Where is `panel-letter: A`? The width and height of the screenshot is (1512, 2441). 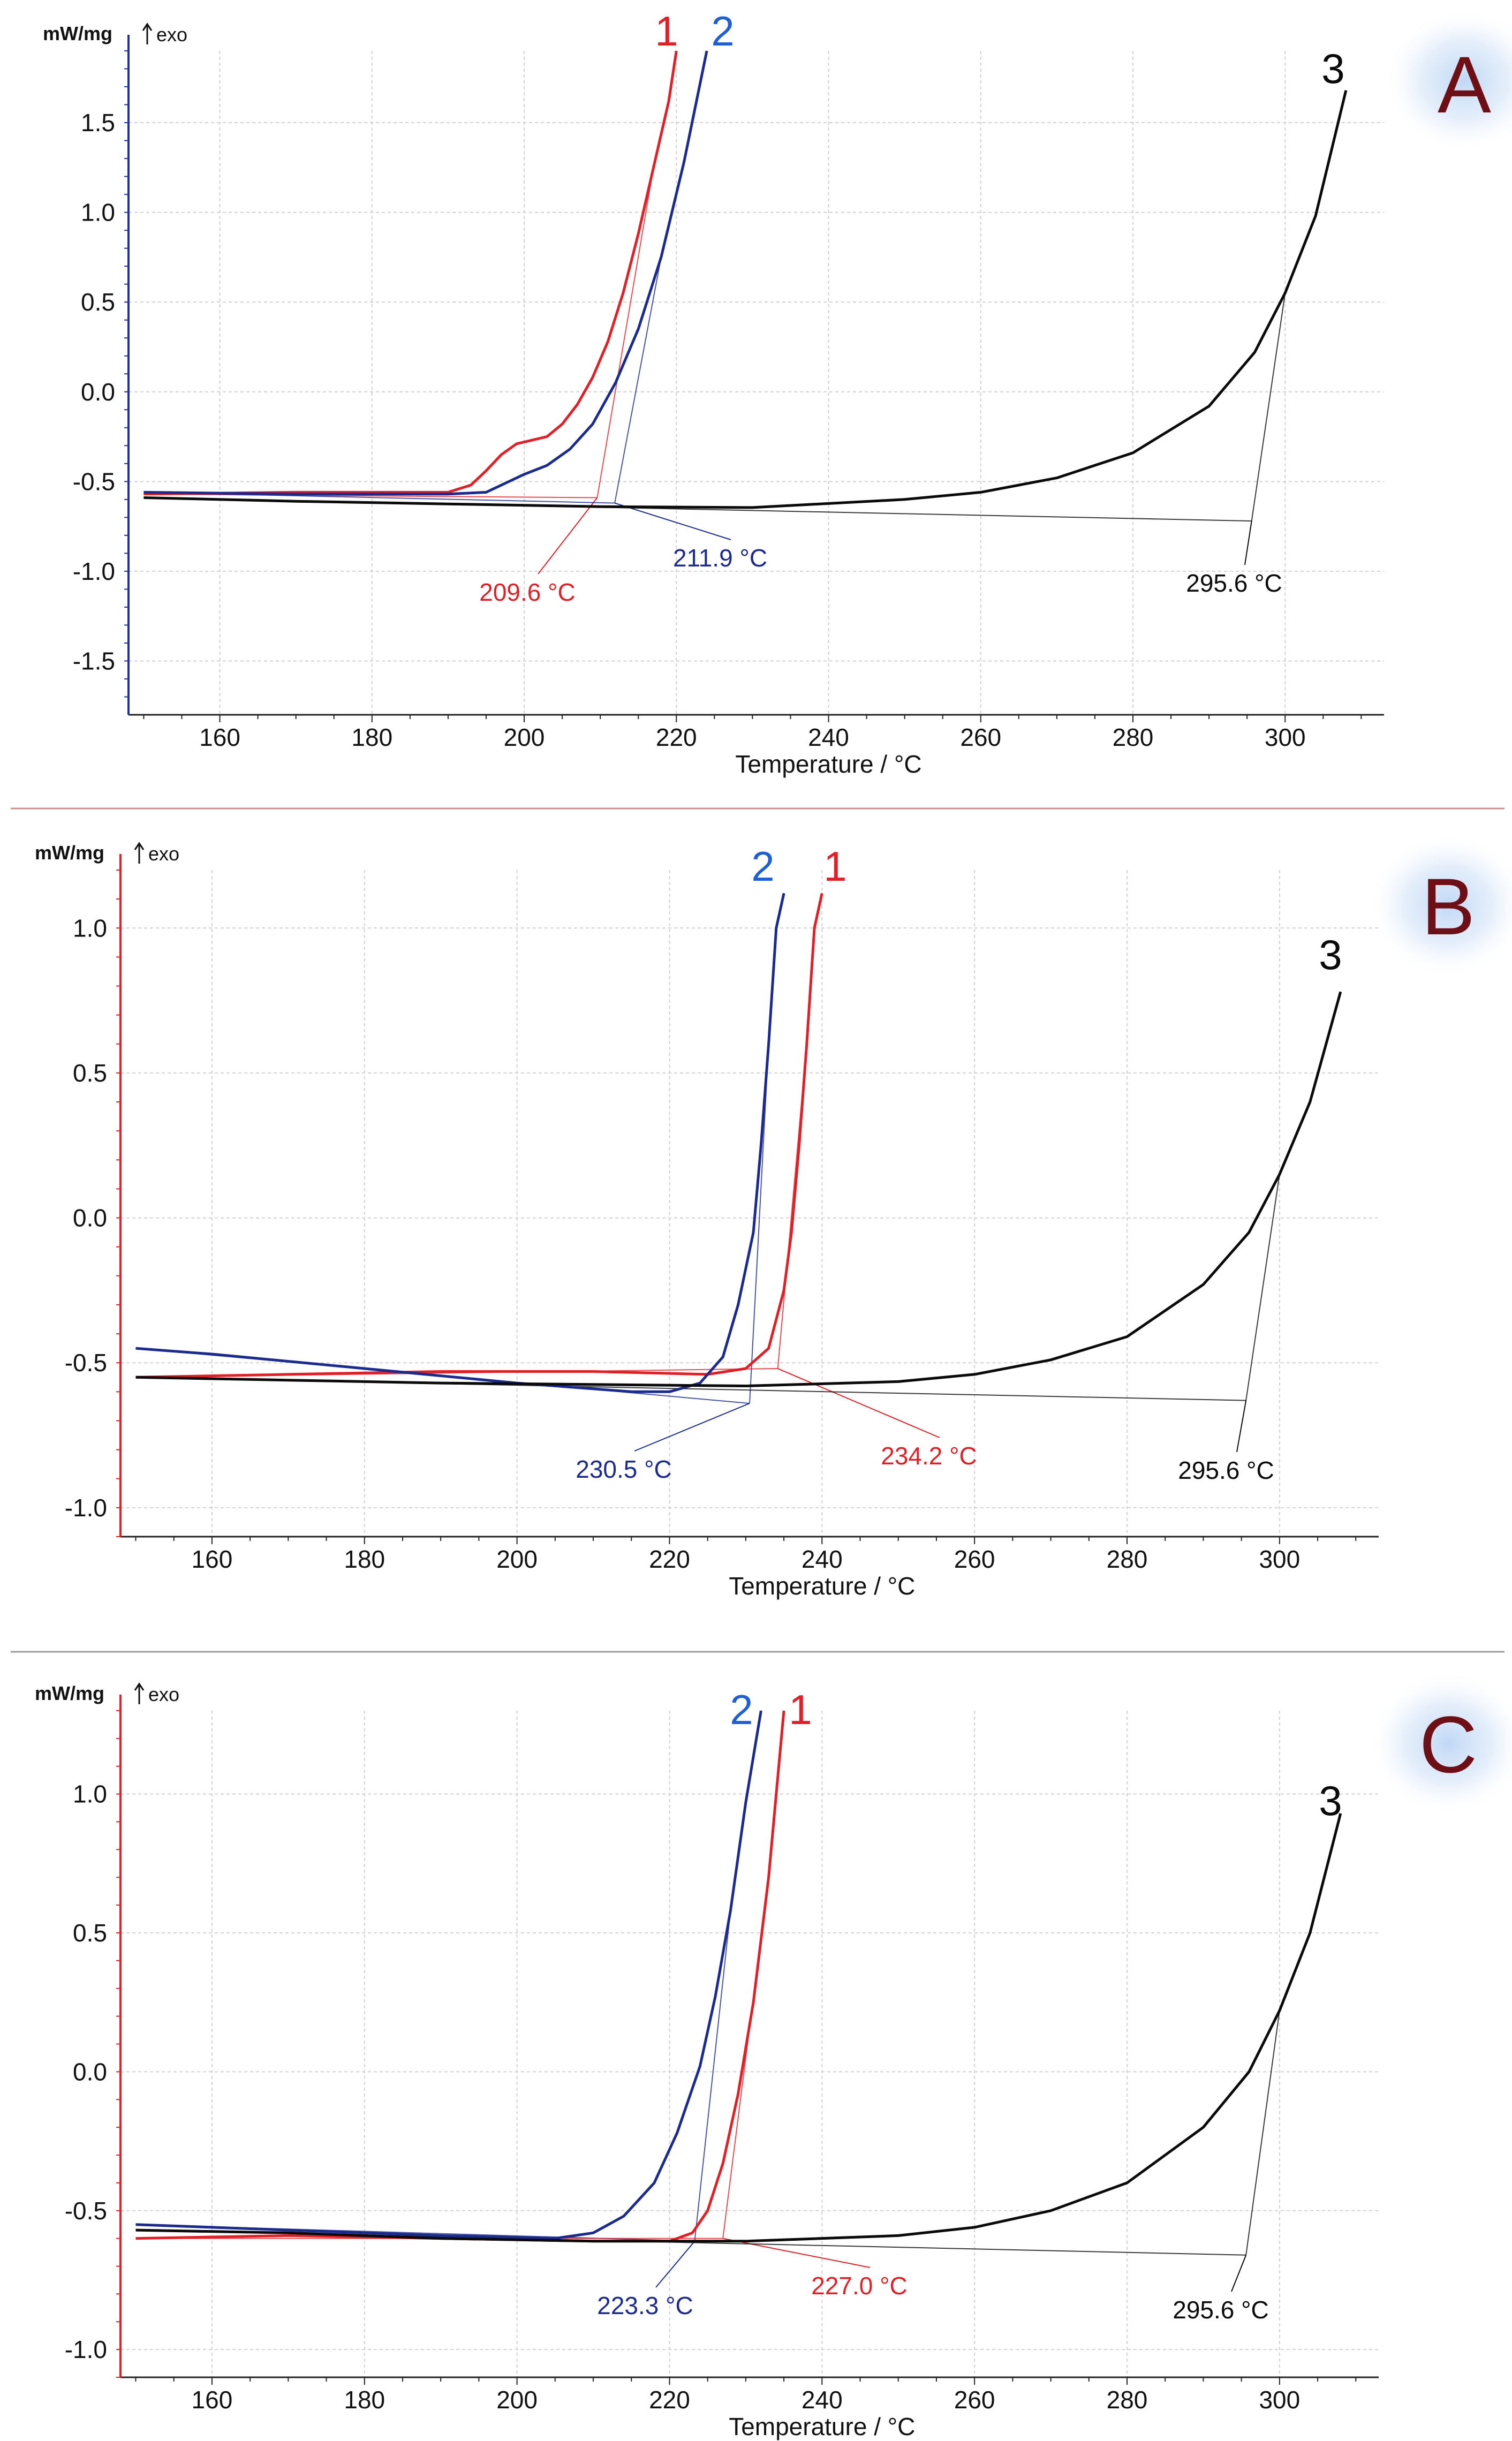
panel-letter: A is located at coordinates (1464, 85).